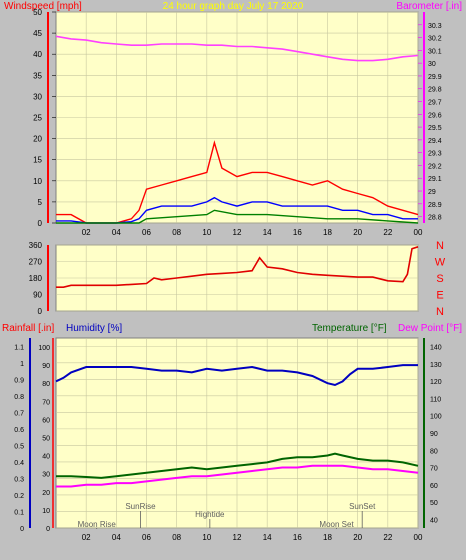 This screenshot has height=560, width=466. What do you see at coordinates (237, 216) in the screenshot?
I see `series-line-wind_low` at bounding box center [237, 216].